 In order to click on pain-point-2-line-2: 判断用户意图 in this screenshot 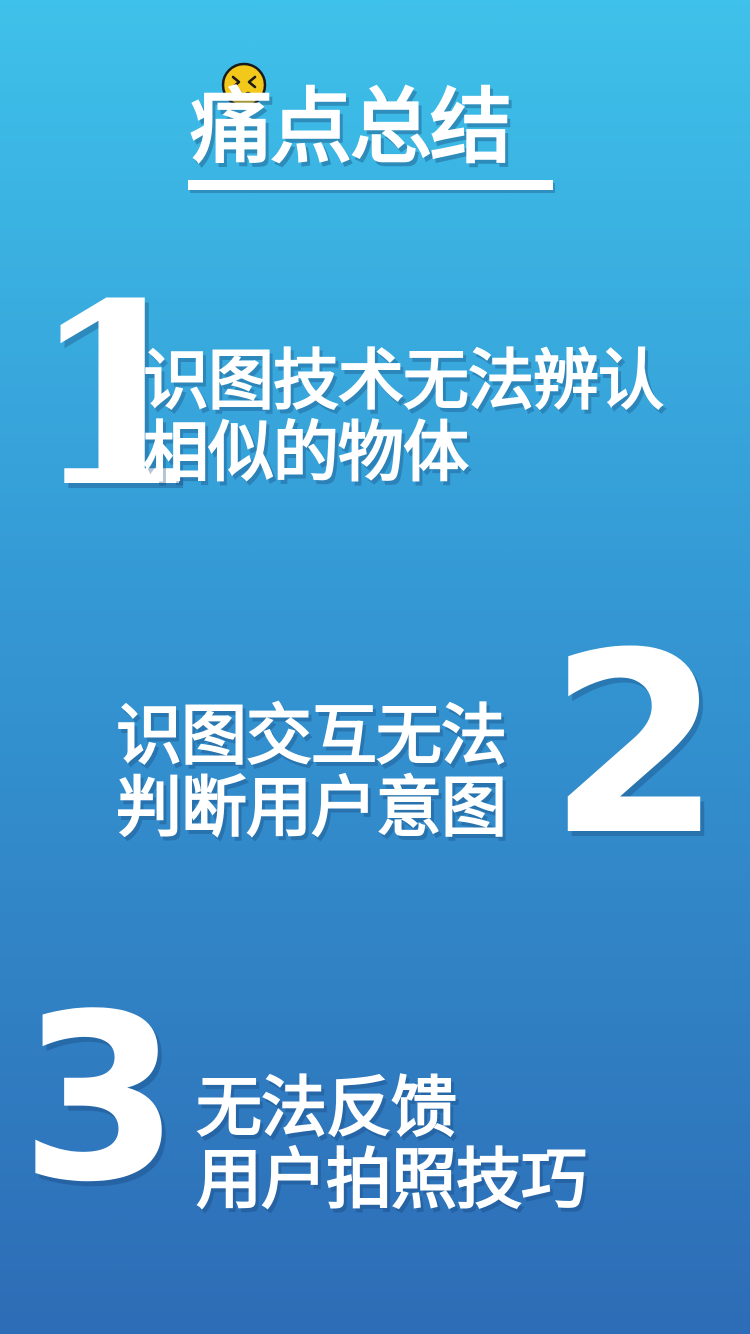, I will do `click(311, 807)`.